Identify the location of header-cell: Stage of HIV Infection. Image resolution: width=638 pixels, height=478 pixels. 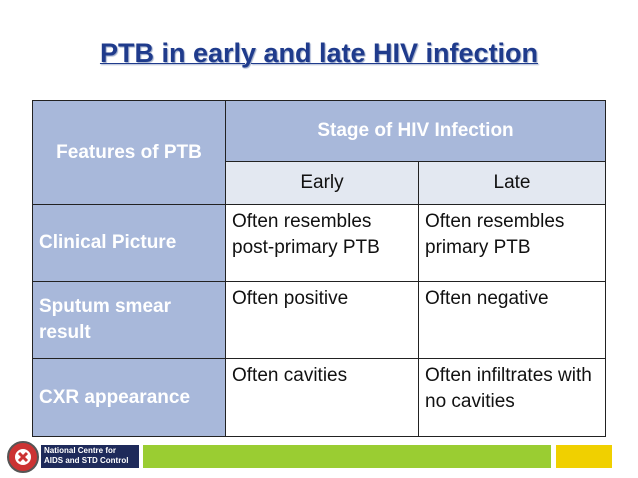
(415, 131).